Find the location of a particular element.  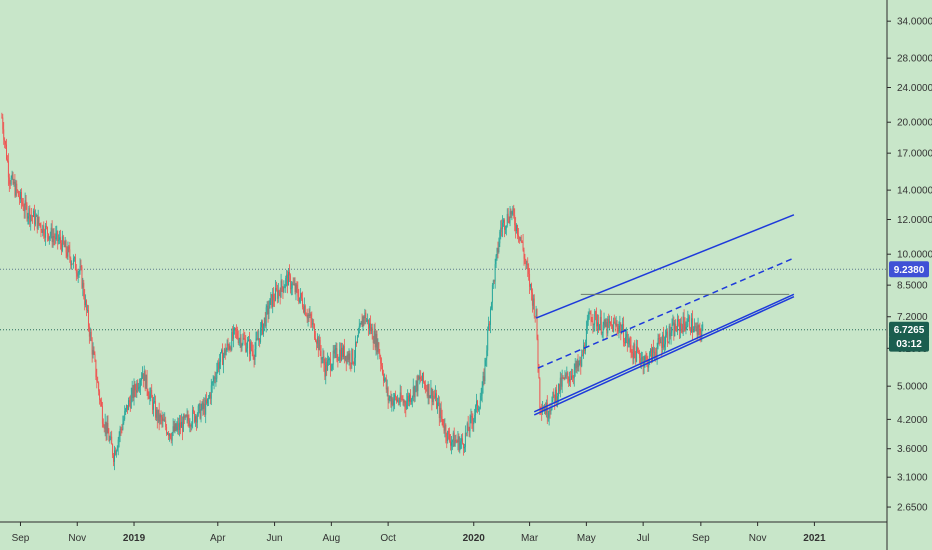

channel-top-line is located at coordinates (665, 266).